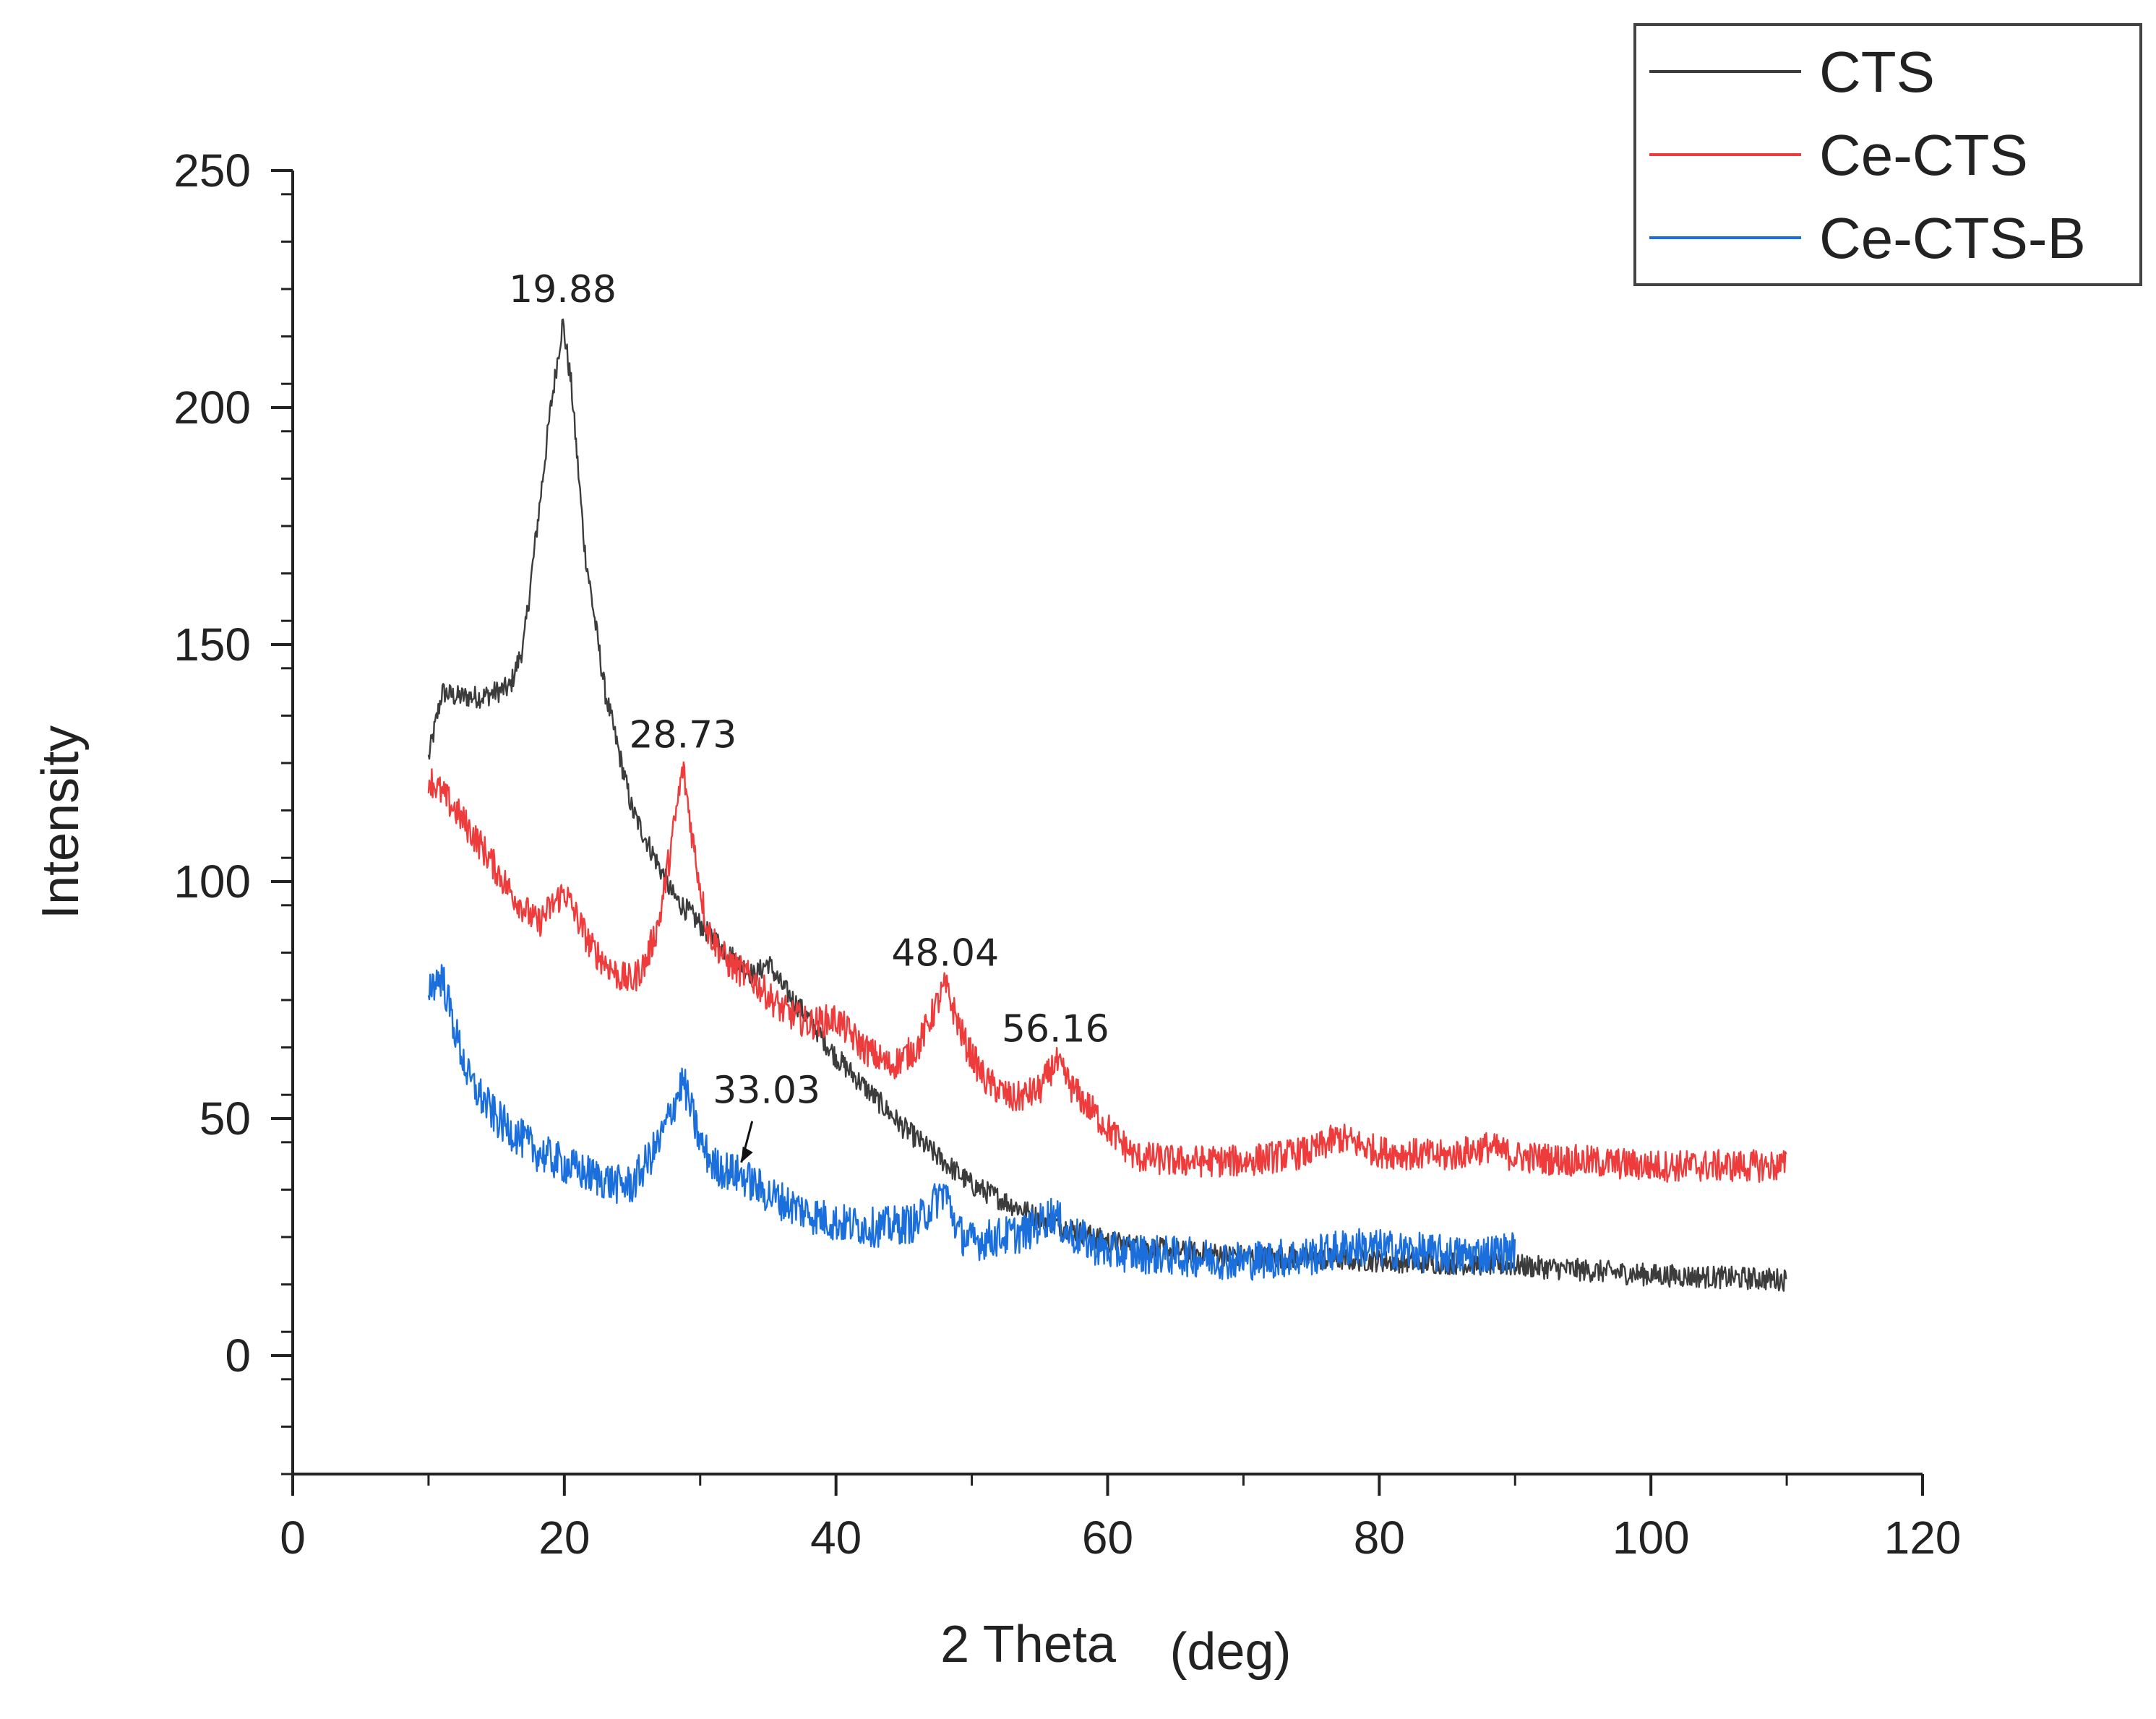 The image size is (2156, 1719). I want to click on legend-label: CTS, so click(1877, 72).